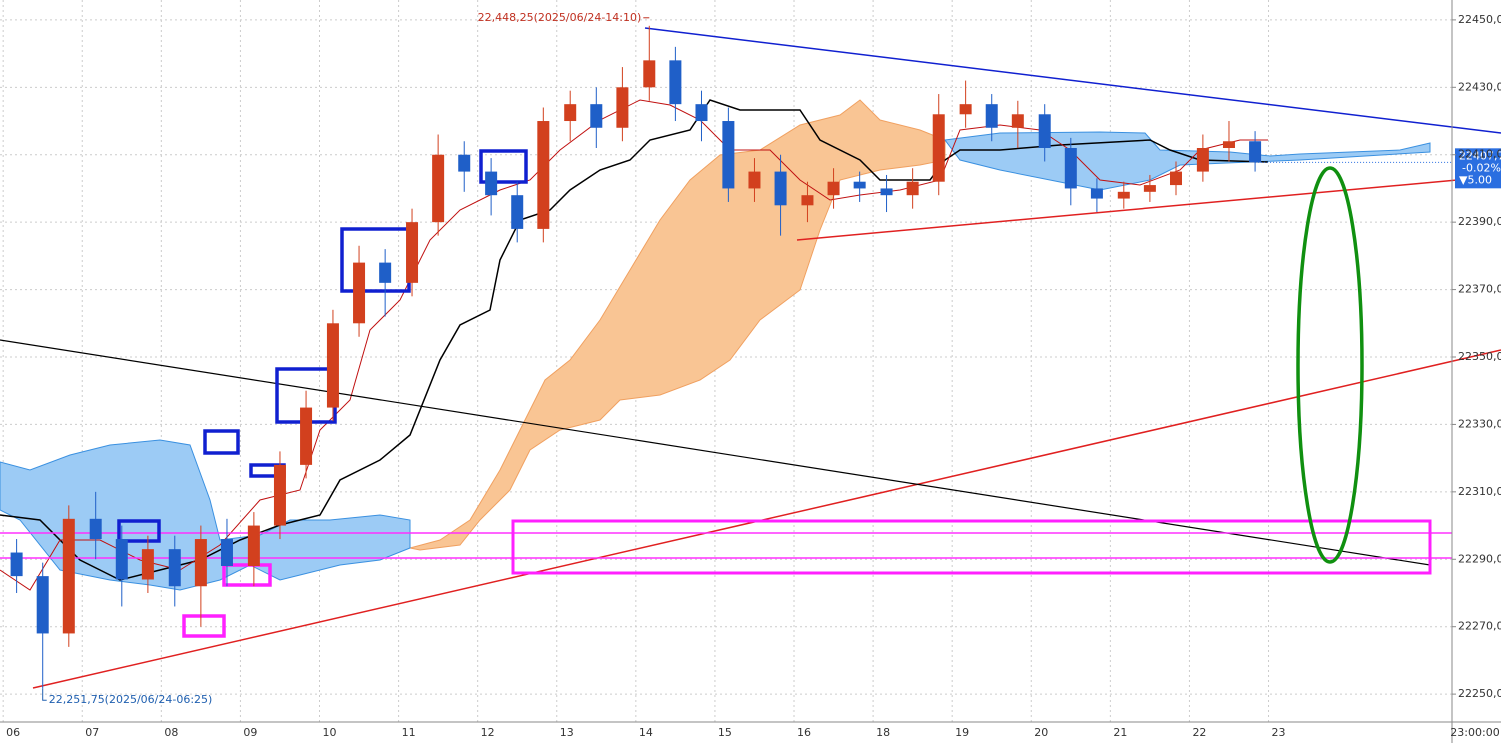 Image resolution: width=1501 pixels, height=743 pixels. I want to click on trendline-blue, so click(1072, 80).